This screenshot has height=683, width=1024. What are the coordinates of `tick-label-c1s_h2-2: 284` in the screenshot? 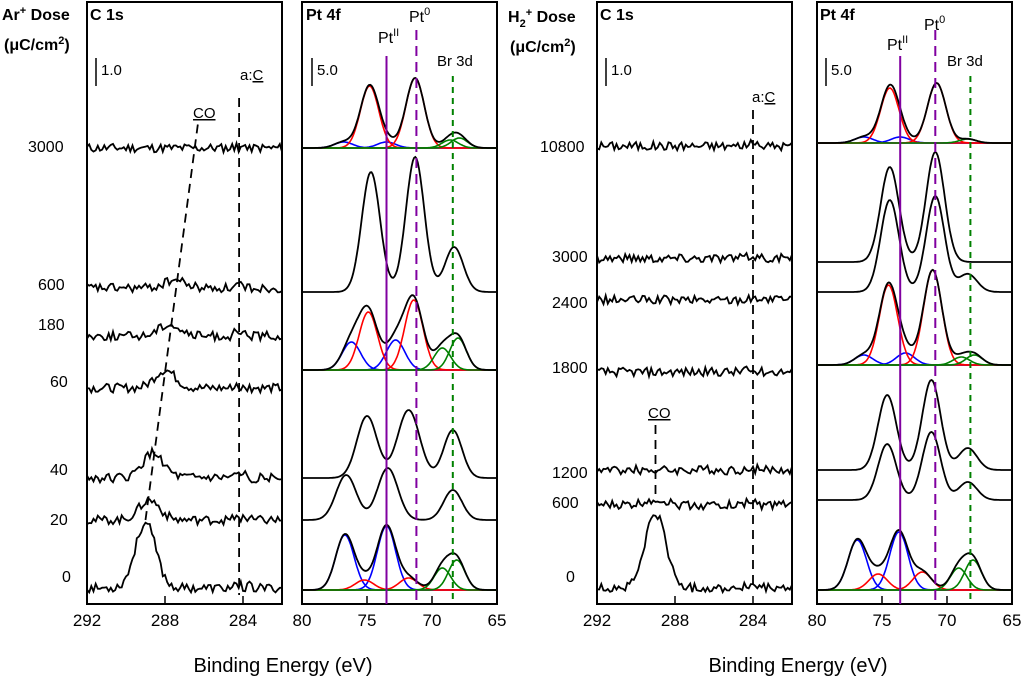 It's located at (753, 620).